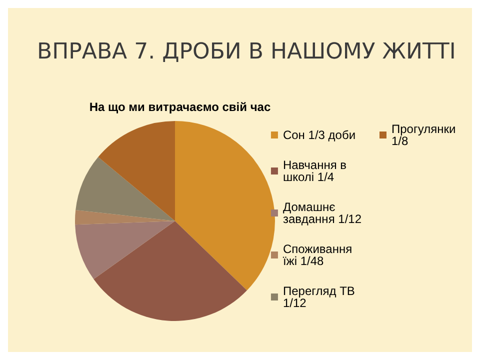 This screenshot has height=360, width=480. What do you see at coordinates (246, 52) in the screenshot?
I see `chart-title: ВПРАВА 7. ДРОБИ В НАШОМУ ЖИТТІ` at bounding box center [246, 52].